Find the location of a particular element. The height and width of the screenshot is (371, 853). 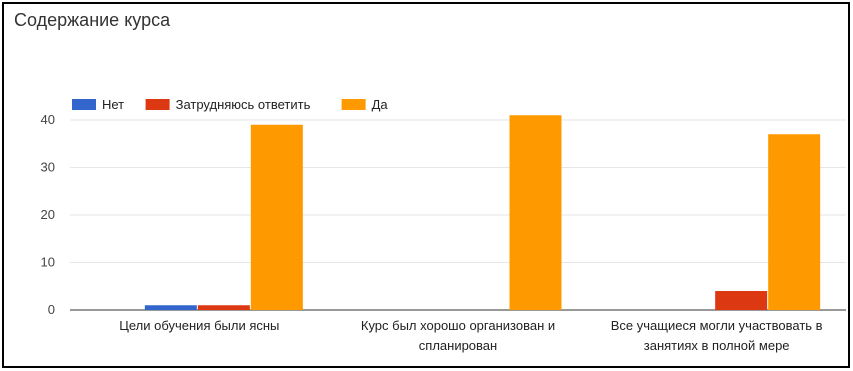

y-tick-label: 20 is located at coordinates (48, 214).